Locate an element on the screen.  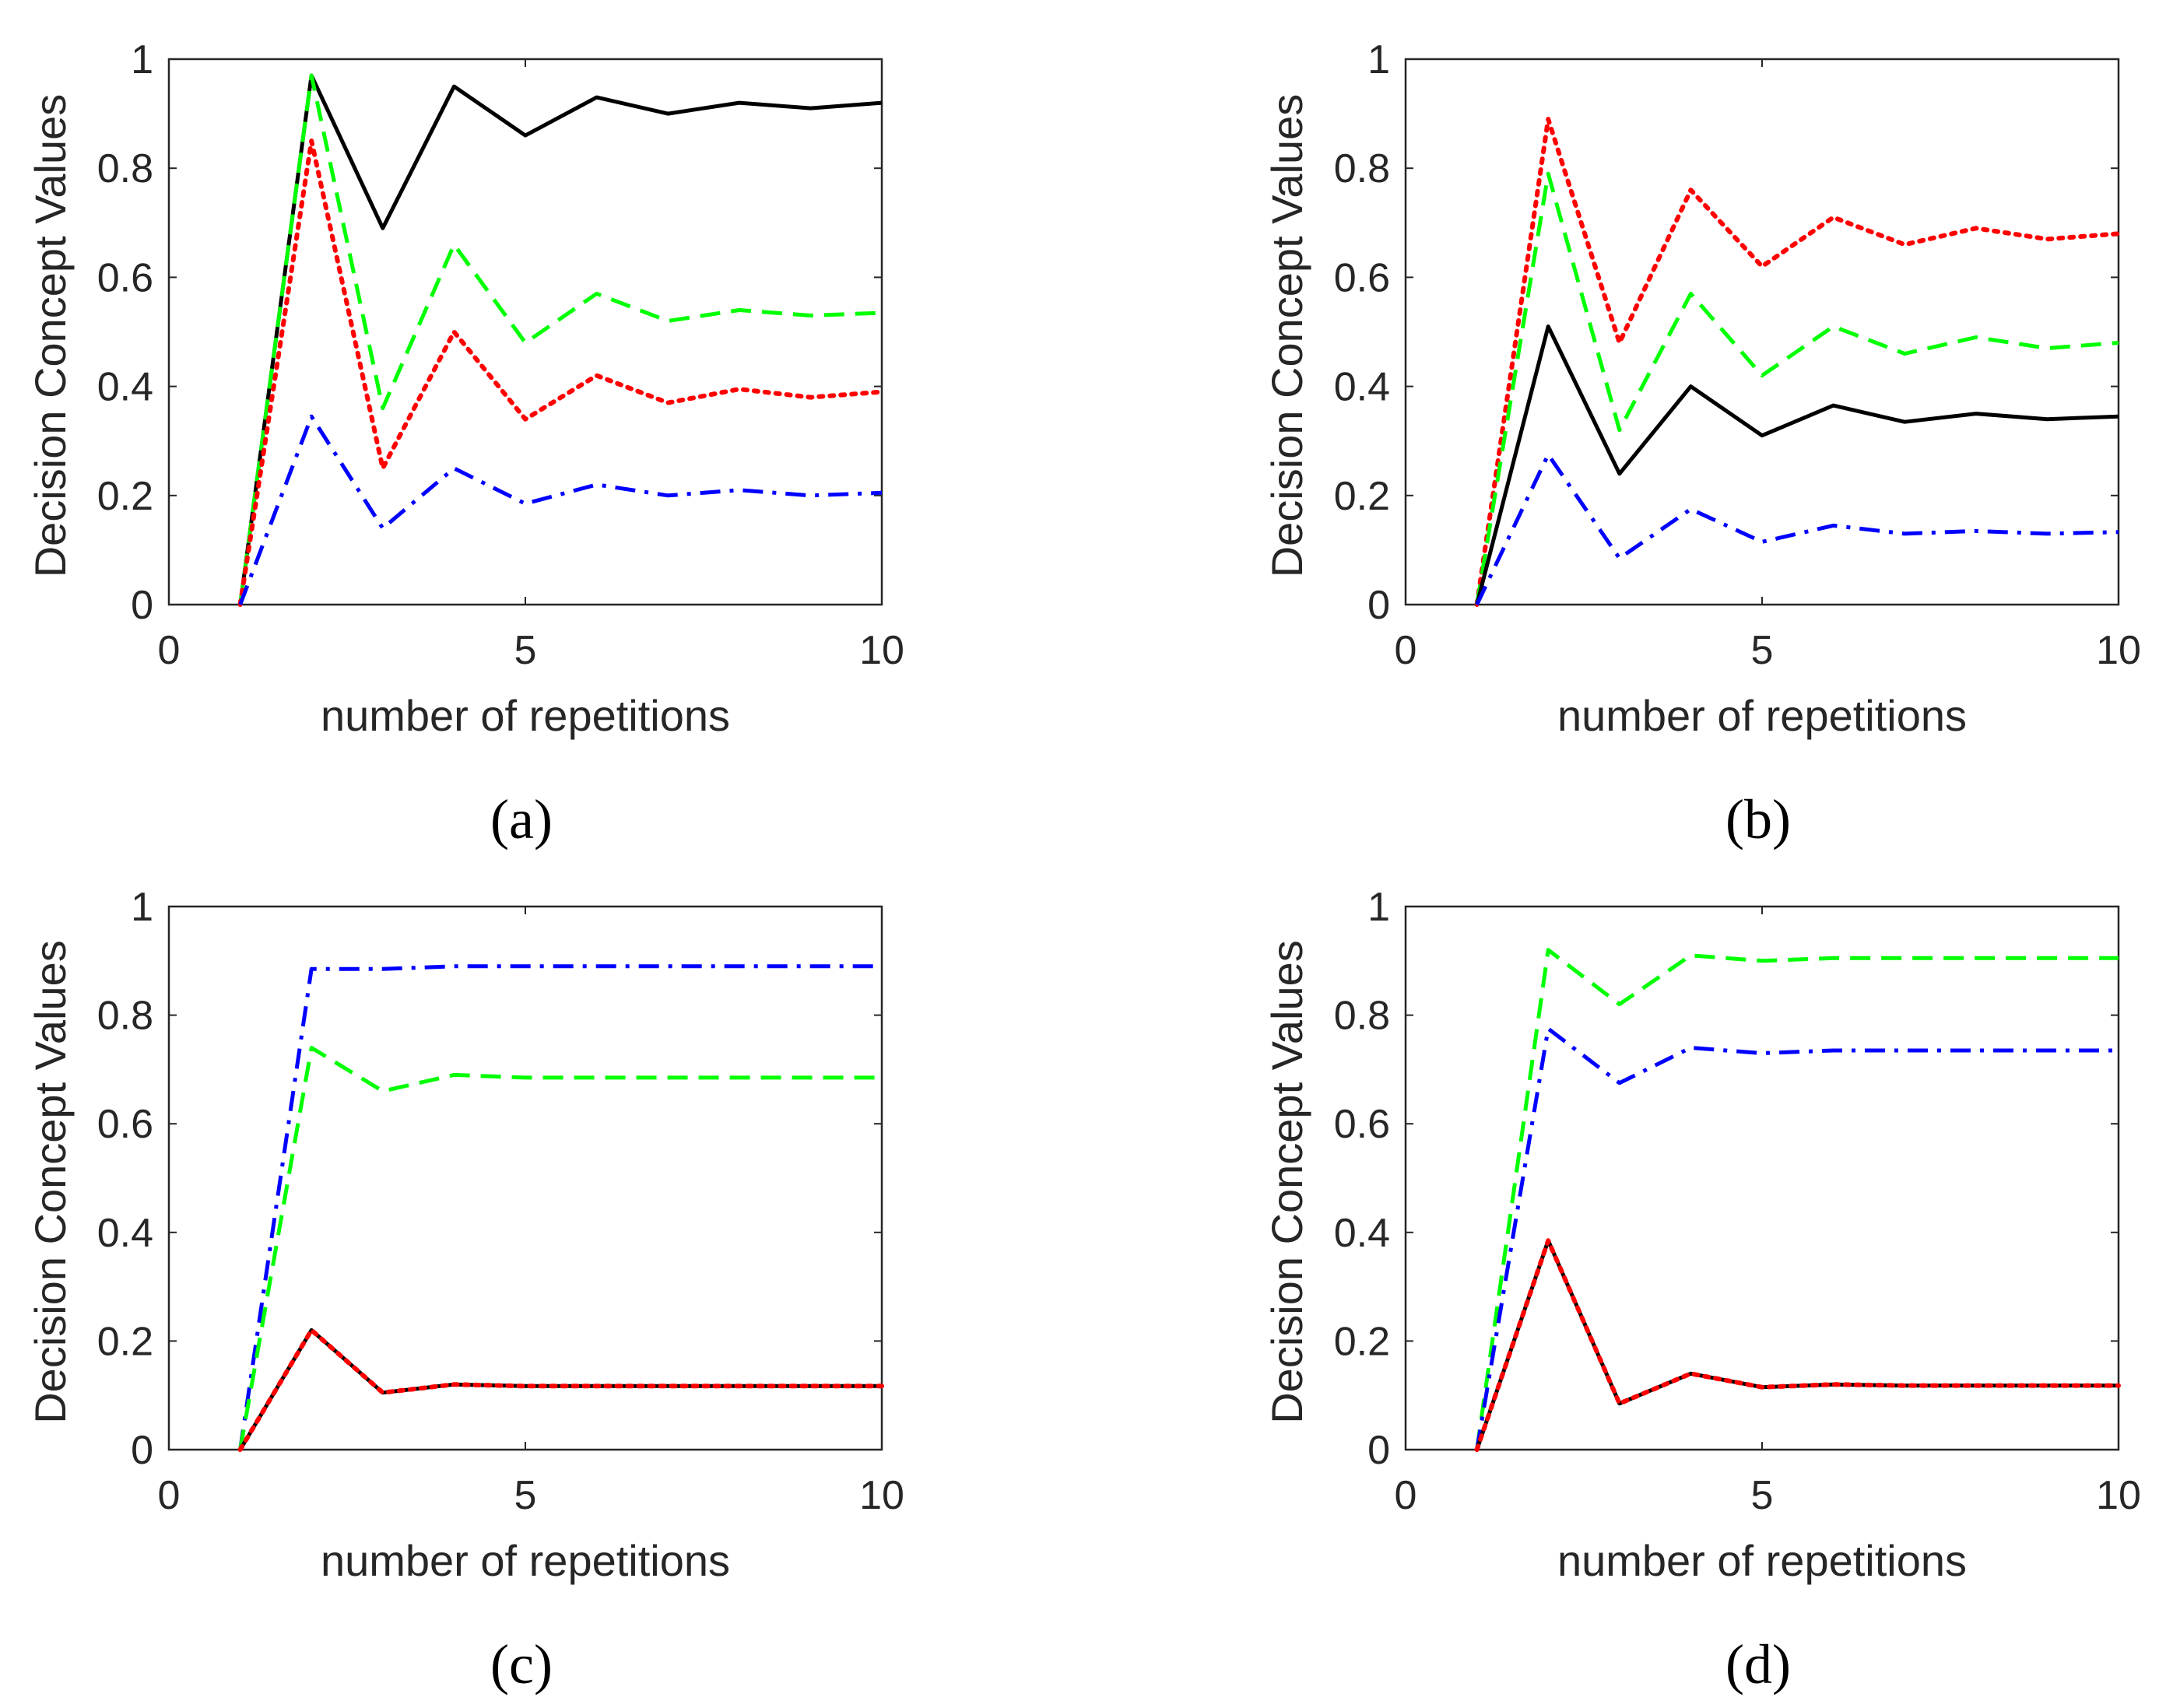
panel-caption: (d) is located at coordinates (1758, 1665).